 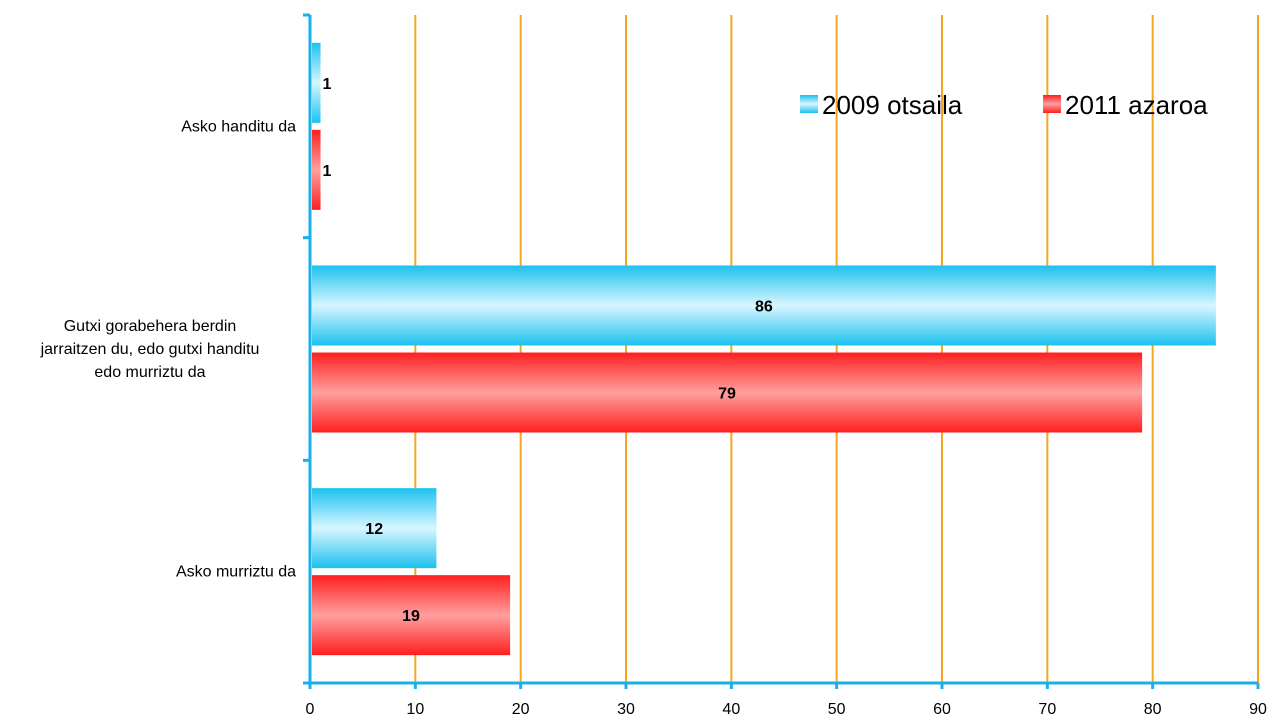 I want to click on data-label: 79, so click(x=727, y=394).